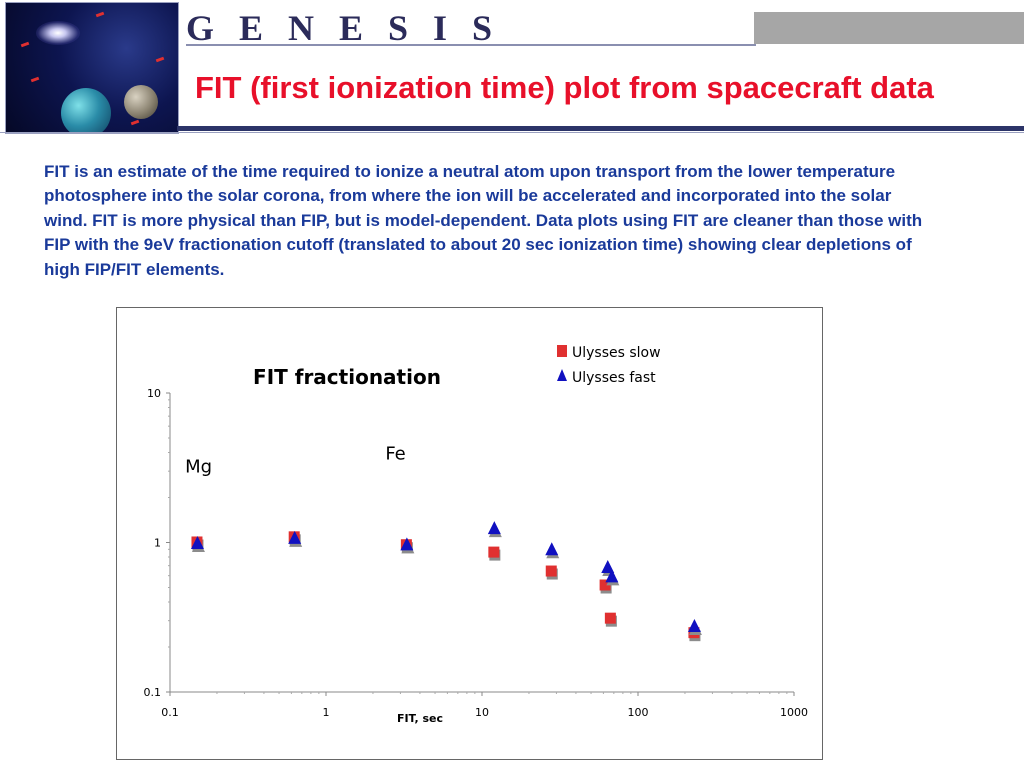 This screenshot has width=1024, height=768. What do you see at coordinates (616, 353) in the screenshot?
I see `legend-label-slow: Ulysses slow` at bounding box center [616, 353].